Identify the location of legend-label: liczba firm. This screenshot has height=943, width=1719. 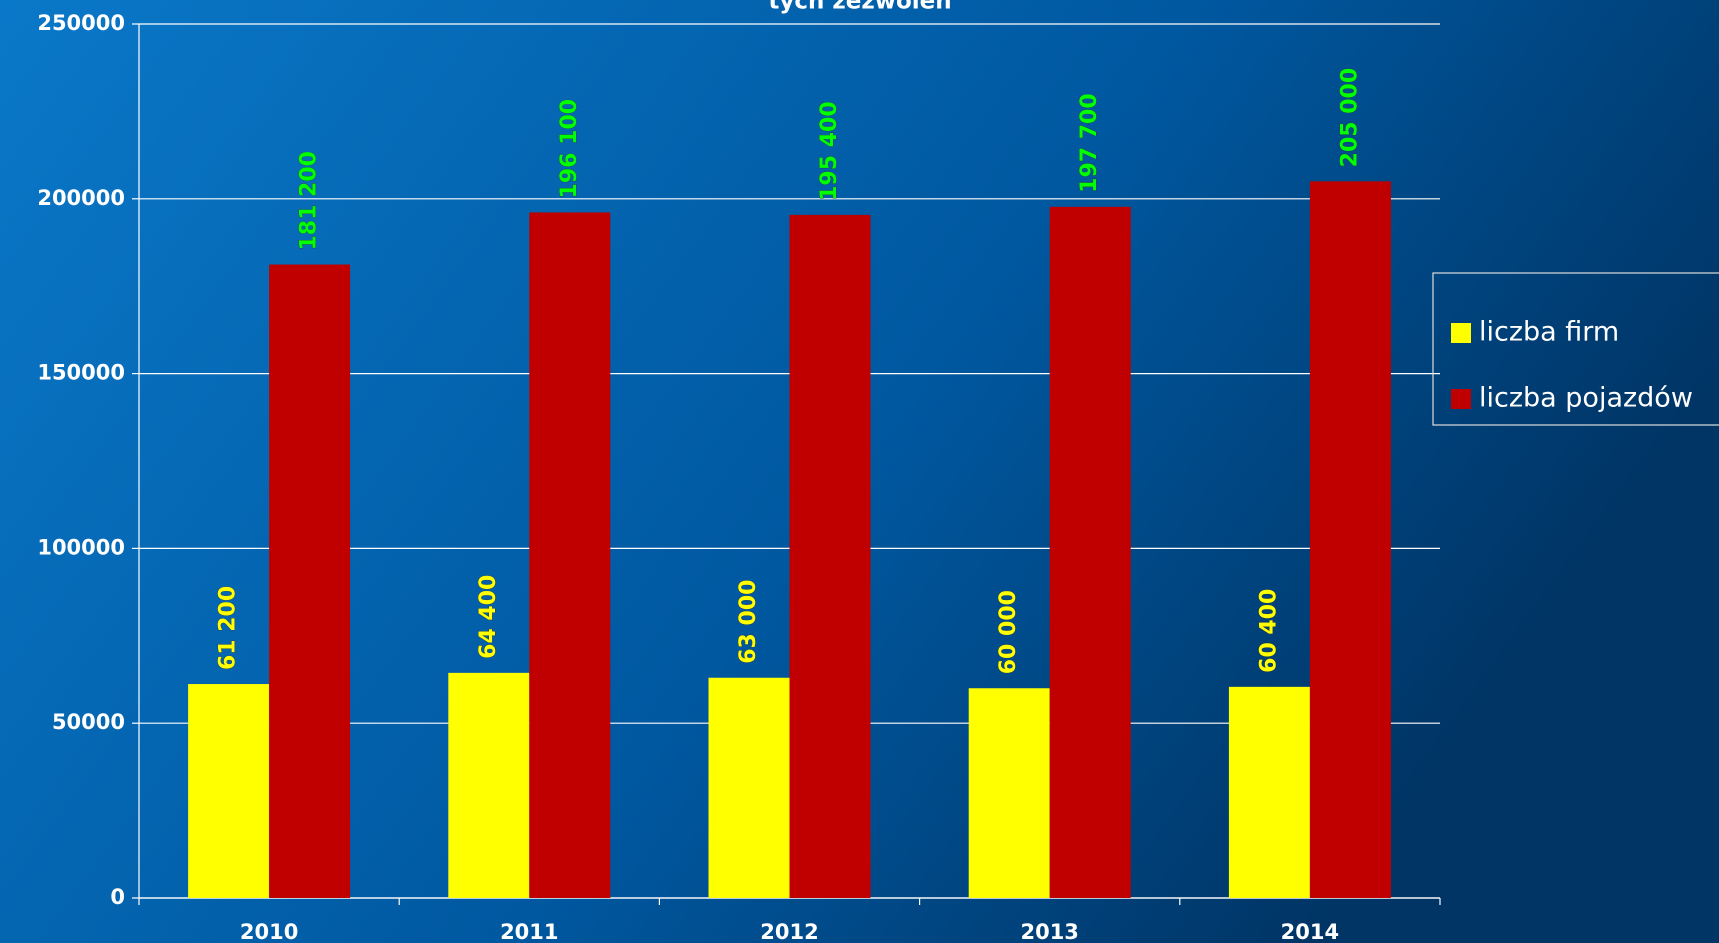
(1549, 332).